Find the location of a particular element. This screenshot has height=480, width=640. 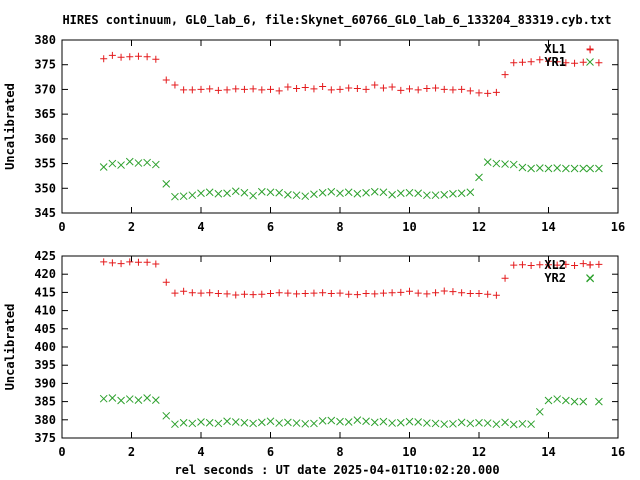

y-tick-label: 410 is located at coordinates (45, 311).